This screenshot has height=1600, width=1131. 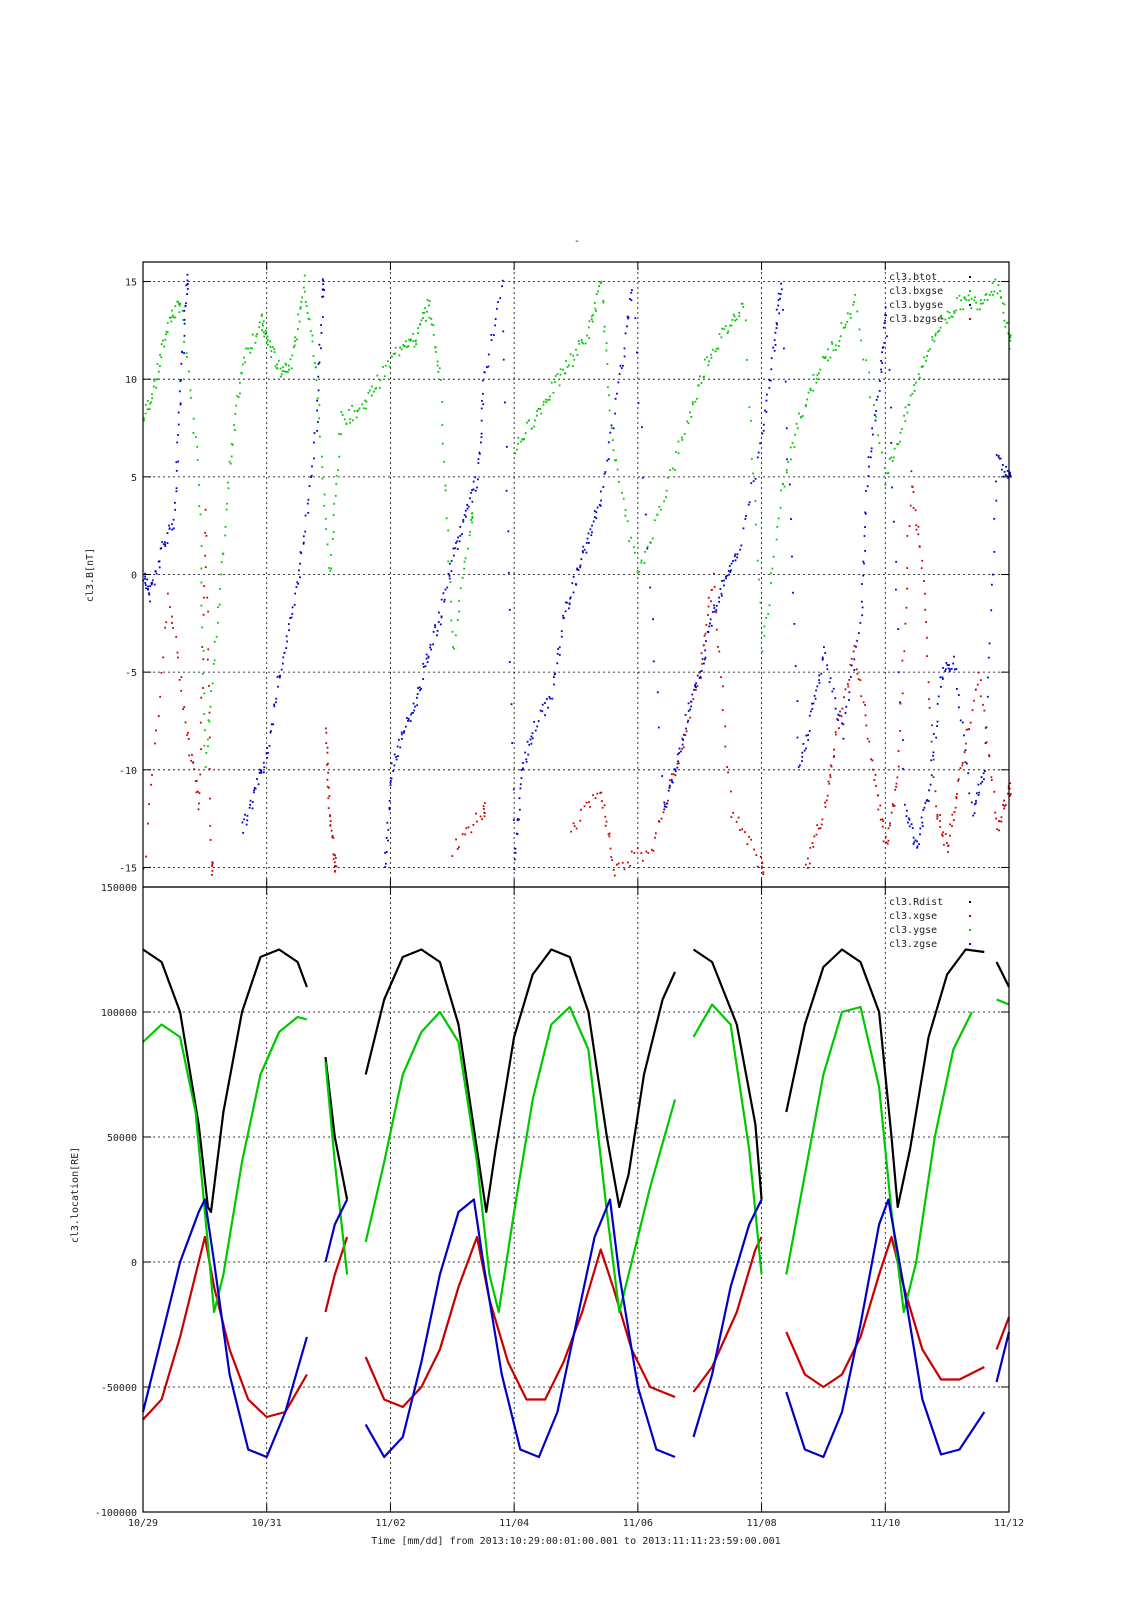 I want to click on x-tick-label: 10/31, so click(x=267, y=1523).